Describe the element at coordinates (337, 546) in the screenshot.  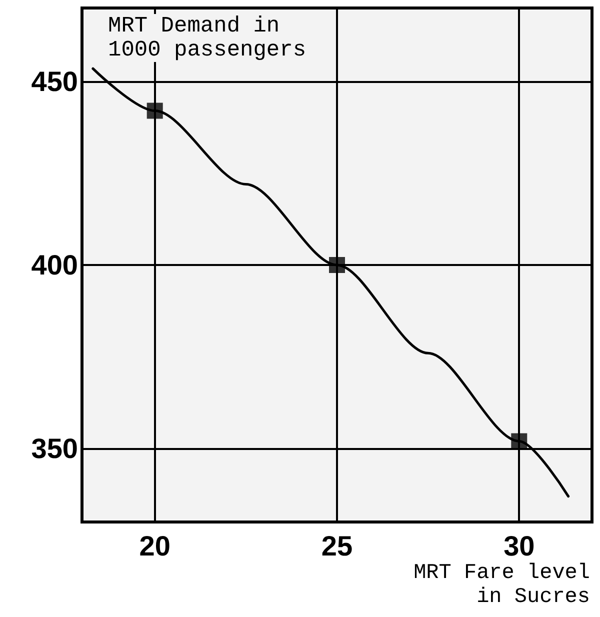
I see `x-tick-label: 25` at that location.